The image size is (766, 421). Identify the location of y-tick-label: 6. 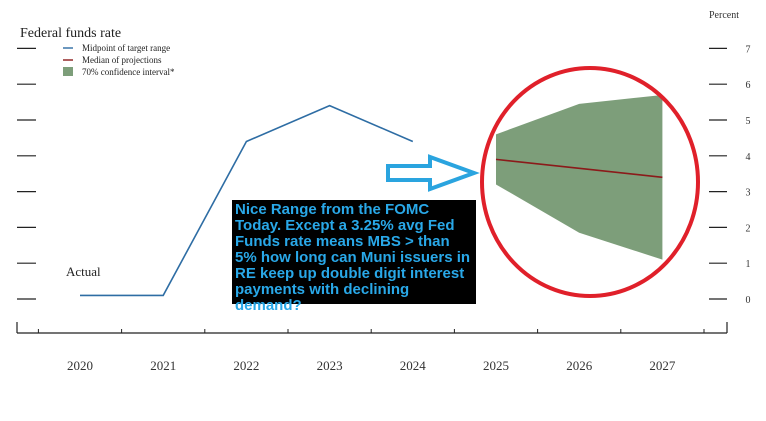
(748, 85).